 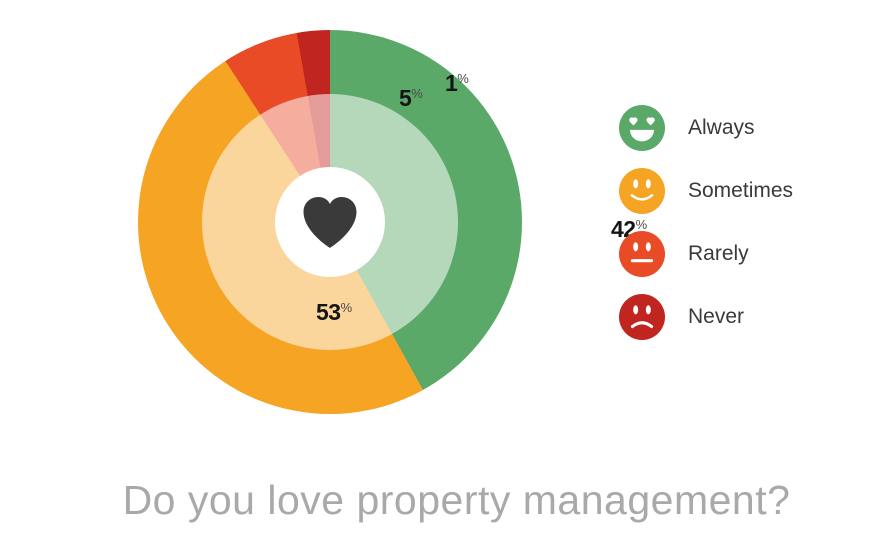 I want to click on frown-face-icon, so click(x=642, y=317).